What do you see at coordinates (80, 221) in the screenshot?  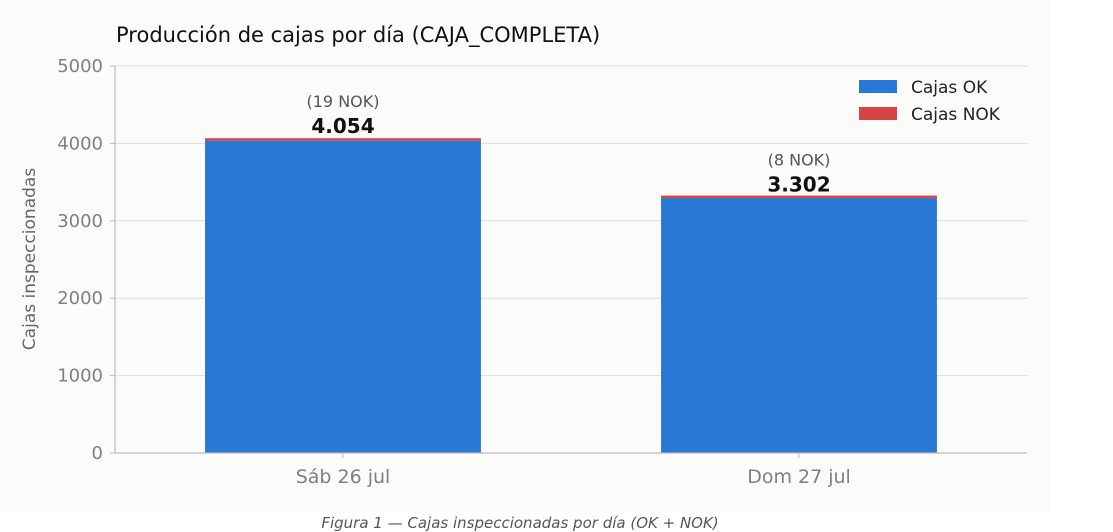 I see `y-tick-label: 3000` at bounding box center [80, 221].